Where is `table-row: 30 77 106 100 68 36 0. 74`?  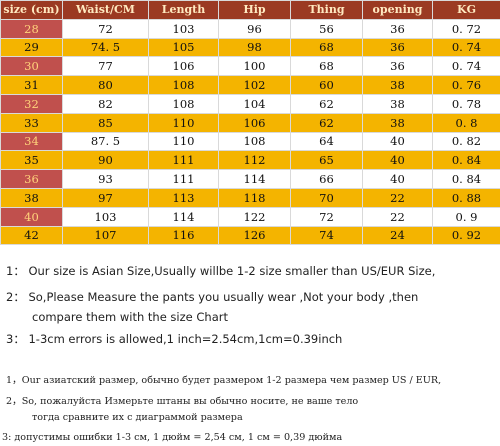
table-row: 30 77 106 100 68 36 0. 74 is located at coordinates (250, 66).